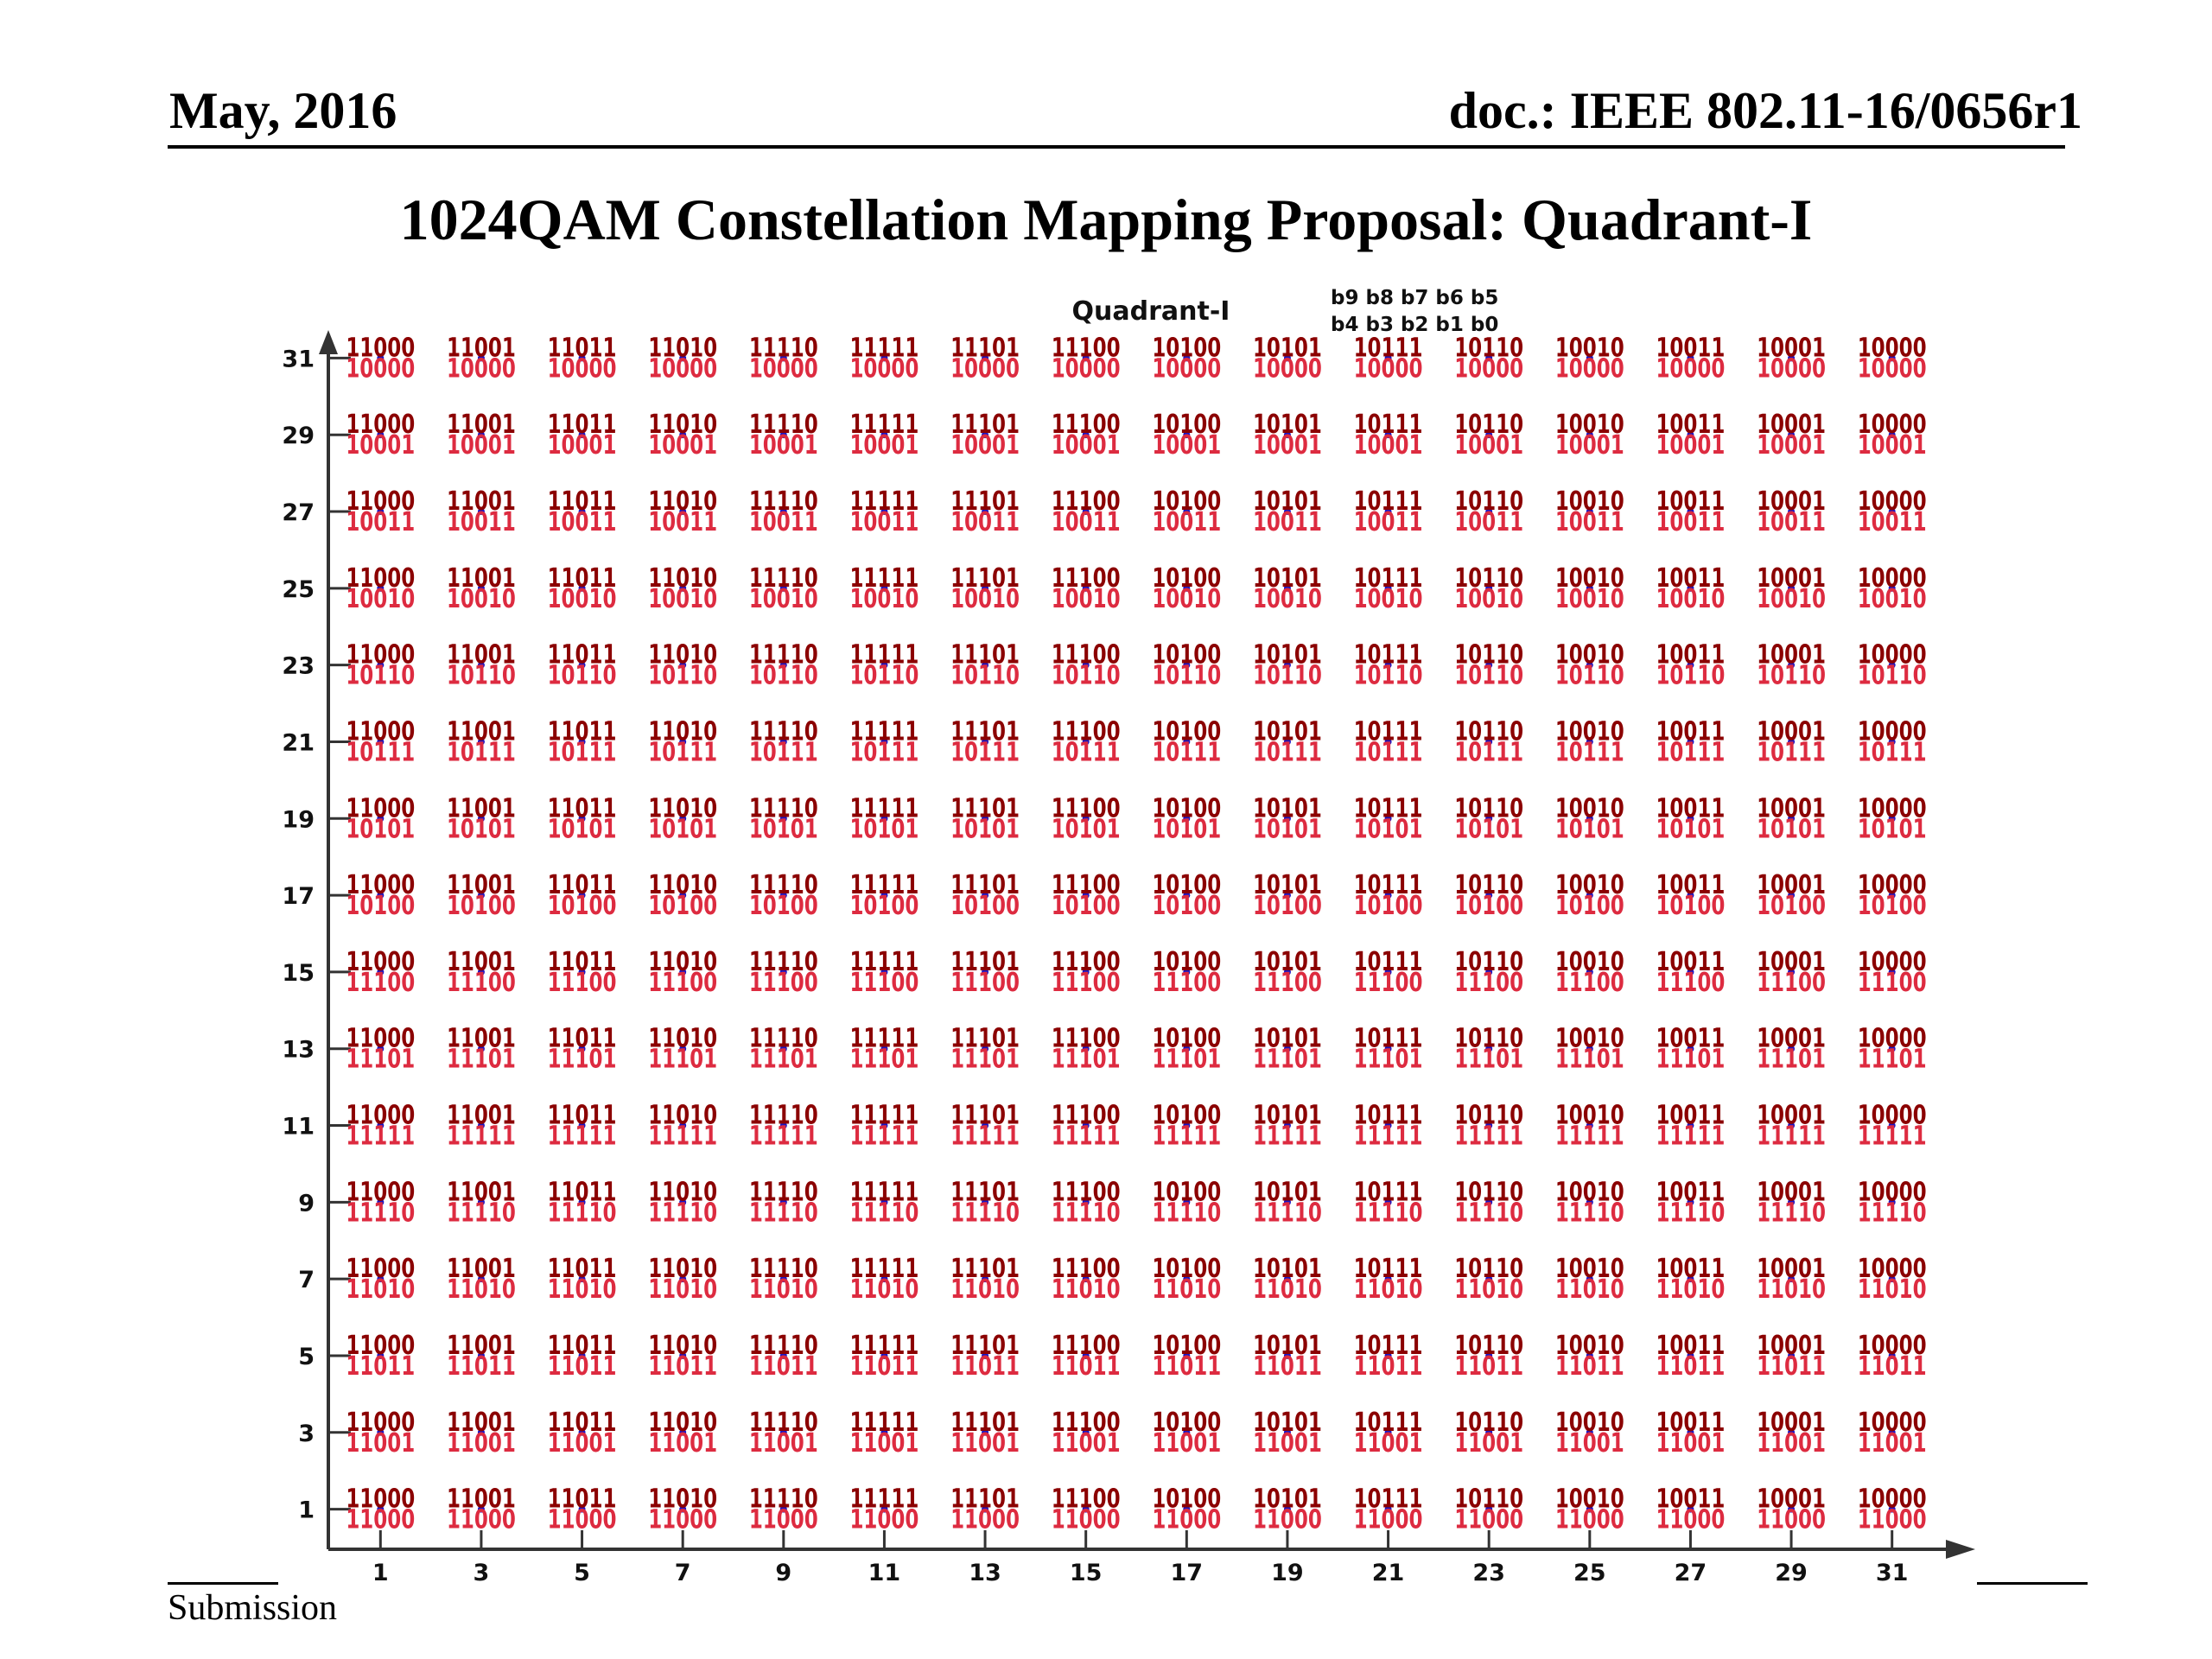 The height and width of the screenshot is (1659, 2212). I want to click on point-bits-b4-b0: 10000, so click(1086, 368).